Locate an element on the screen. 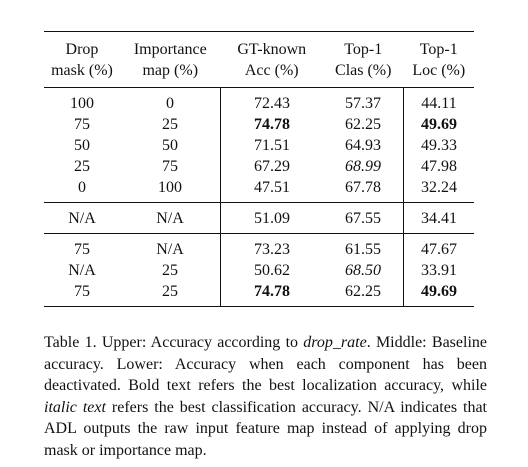 This screenshot has width=528, height=467. table-cell: 73.23 is located at coordinates (271, 246).